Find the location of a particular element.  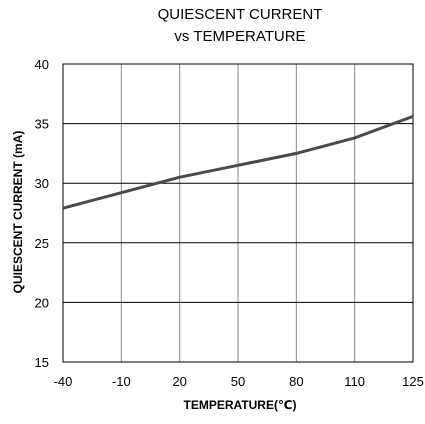

x-tick-label: -40 is located at coordinates (63, 381).